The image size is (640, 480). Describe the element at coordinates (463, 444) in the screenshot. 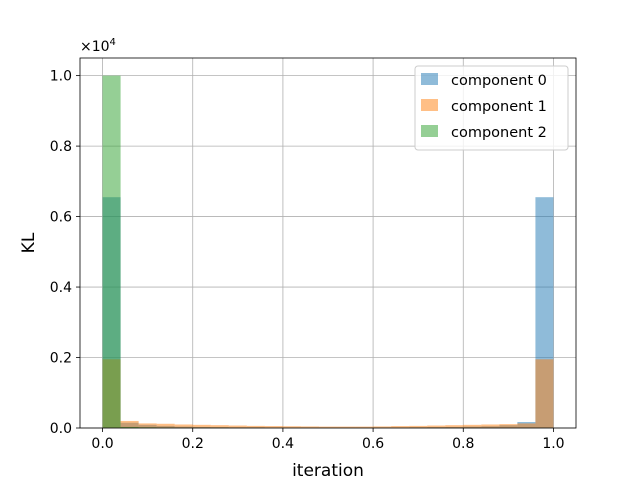

I see `x-tick-label-4: 0.8` at that location.